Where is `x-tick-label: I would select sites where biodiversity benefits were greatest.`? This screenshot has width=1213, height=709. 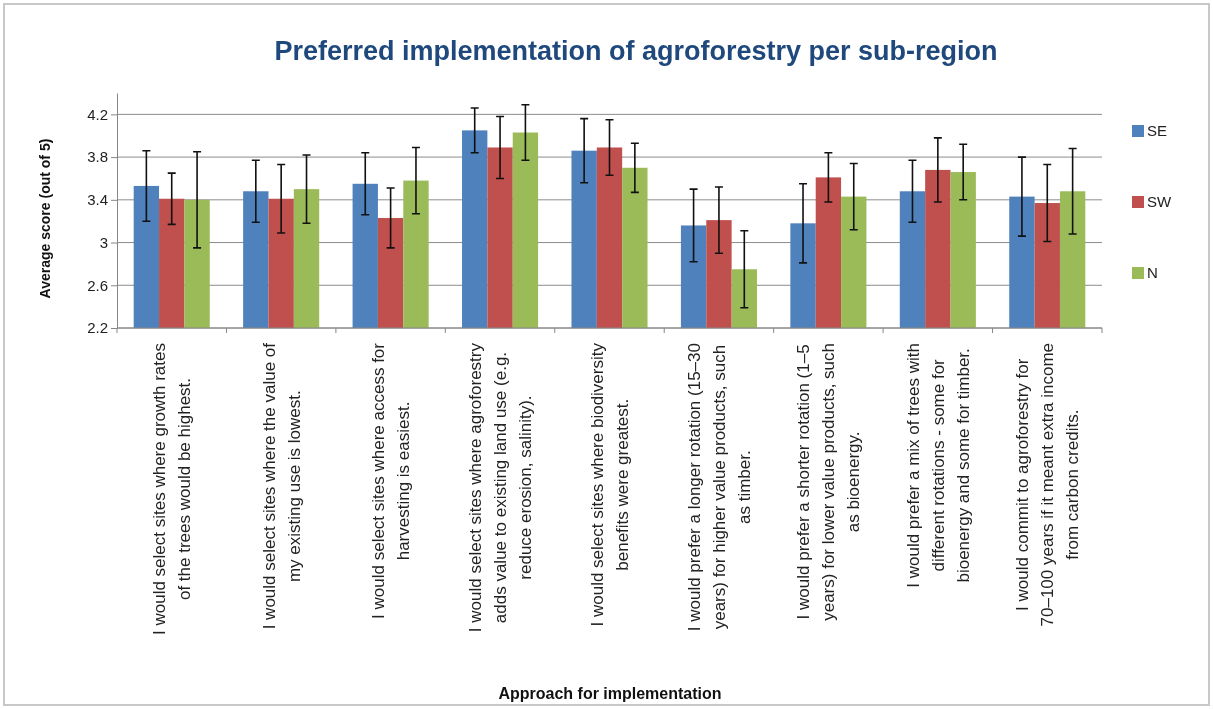 x-tick-label: I would select sites where biodiversity benefits were greatest. is located at coordinates (609, 484).